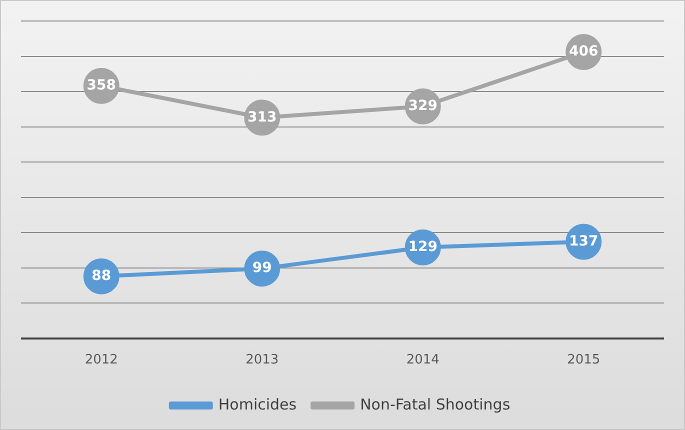 This screenshot has width=685, height=430. I want to click on data-label: 129, so click(423, 247).